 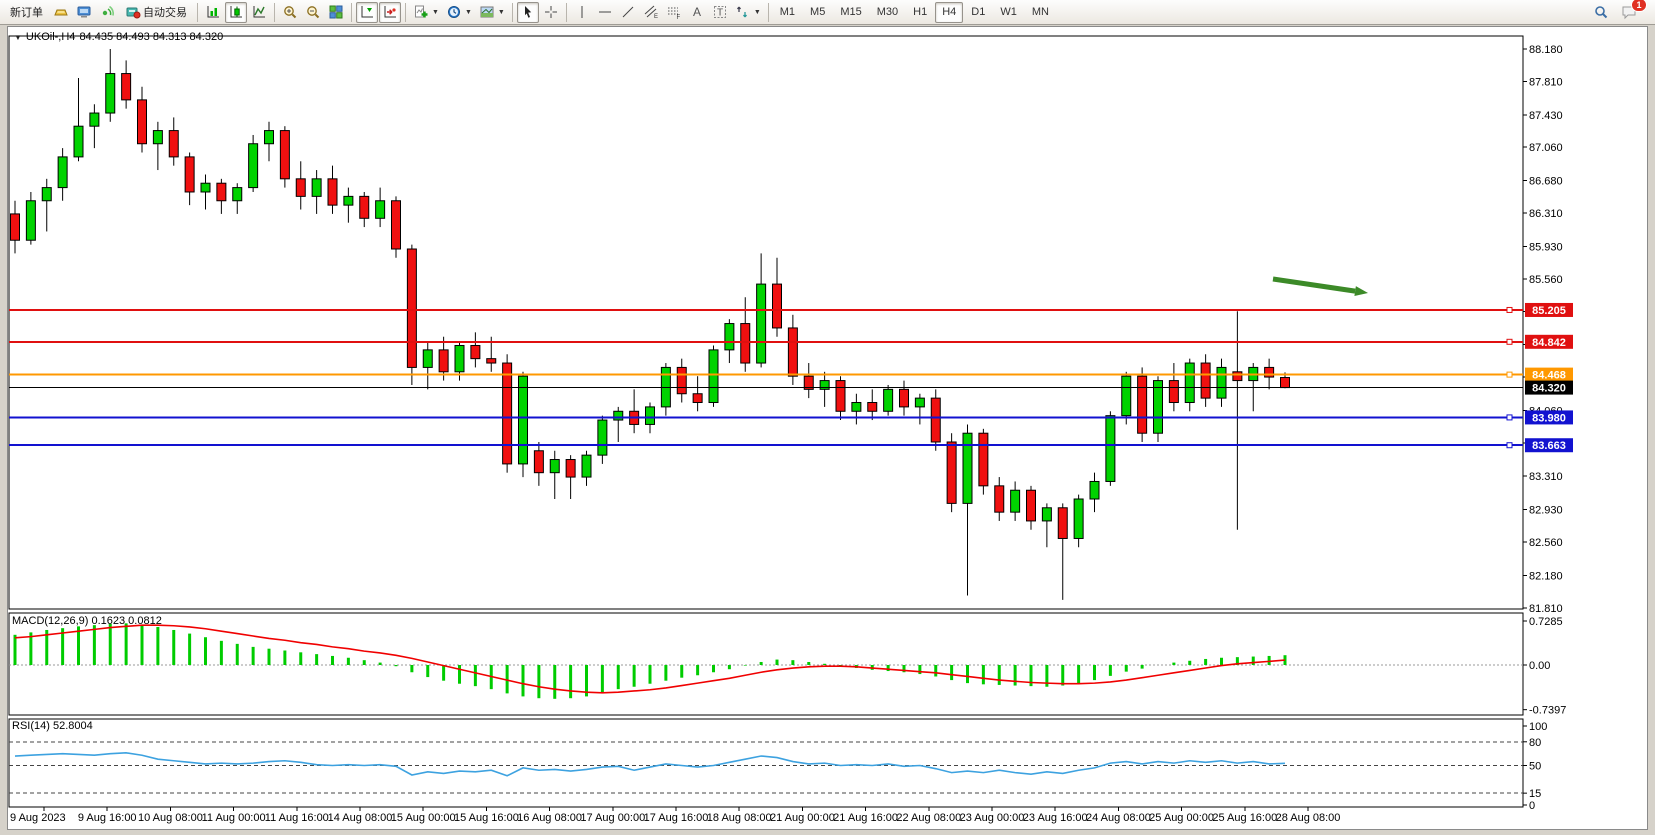 I want to click on bar-chart-button, so click(x=213, y=12).